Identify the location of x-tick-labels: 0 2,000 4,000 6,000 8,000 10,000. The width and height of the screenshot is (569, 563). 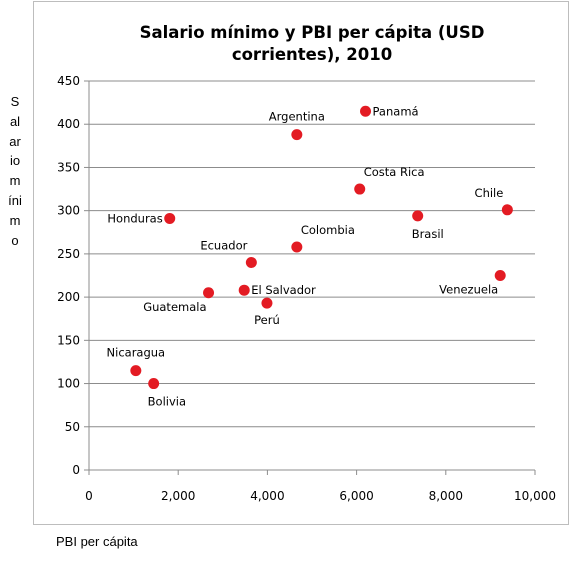
(320, 496).